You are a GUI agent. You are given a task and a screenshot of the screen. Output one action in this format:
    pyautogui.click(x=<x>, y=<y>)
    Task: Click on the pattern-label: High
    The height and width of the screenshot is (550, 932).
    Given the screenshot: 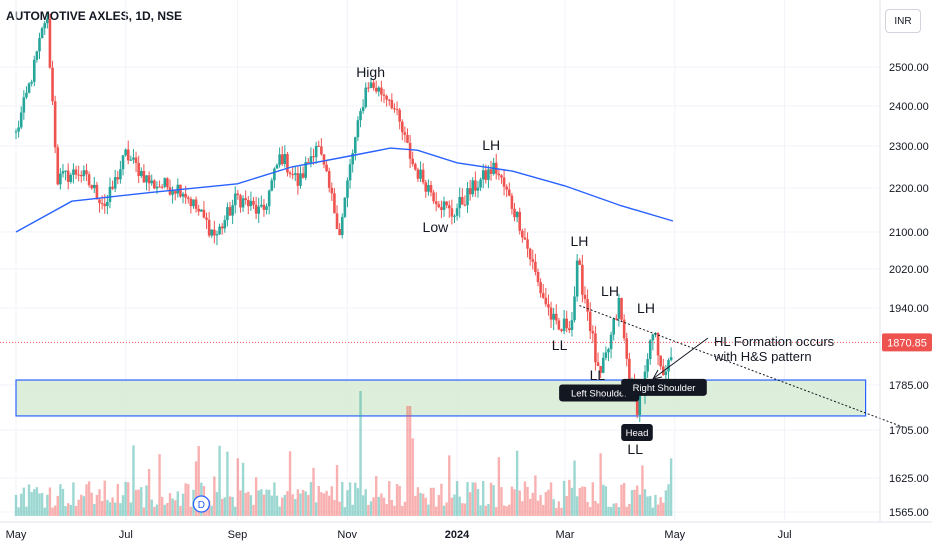 What is the action you would take?
    pyautogui.click(x=370, y=72)
    